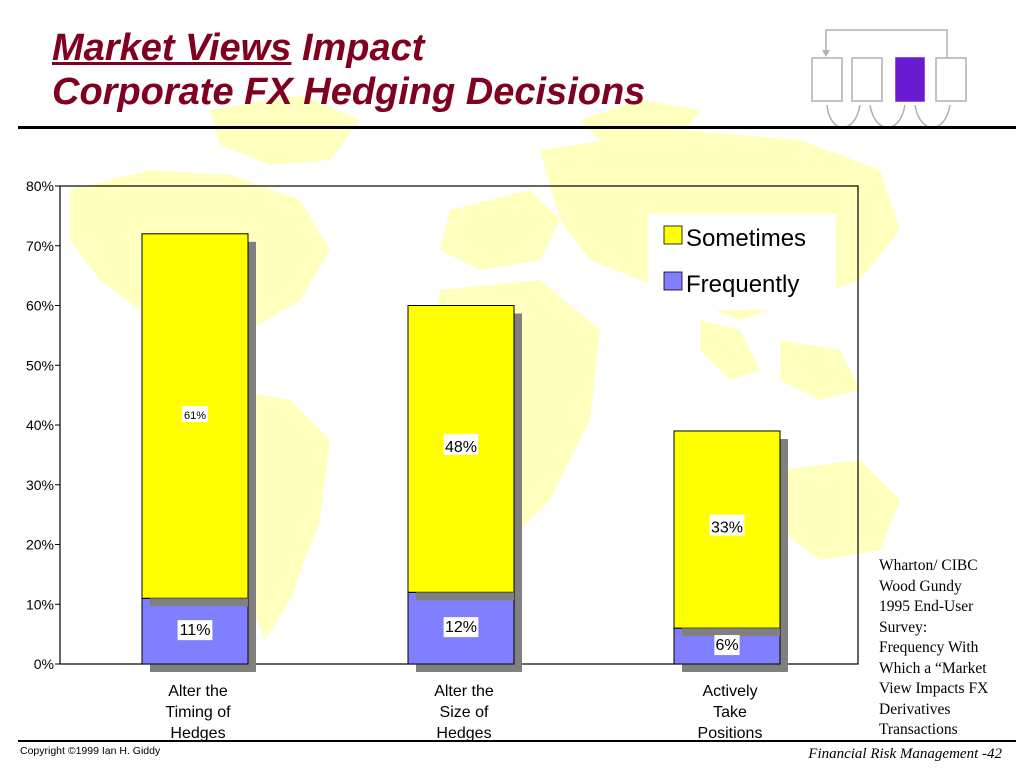 This screenshot has height=768, width=1024. Describe the element at coordinates (40, 246) in the screenshot. I see `y-tick-label: 70%` at that location.